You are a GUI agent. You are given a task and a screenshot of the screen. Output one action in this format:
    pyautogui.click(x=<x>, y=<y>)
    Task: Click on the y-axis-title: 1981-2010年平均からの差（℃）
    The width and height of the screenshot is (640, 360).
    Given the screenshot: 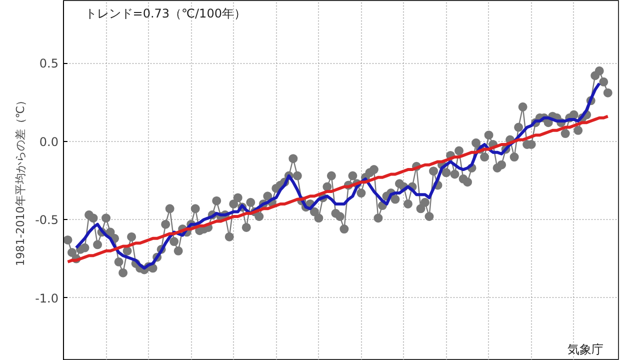 What is the action you would take?
    pyautogui.click(x=21, y=180)
    